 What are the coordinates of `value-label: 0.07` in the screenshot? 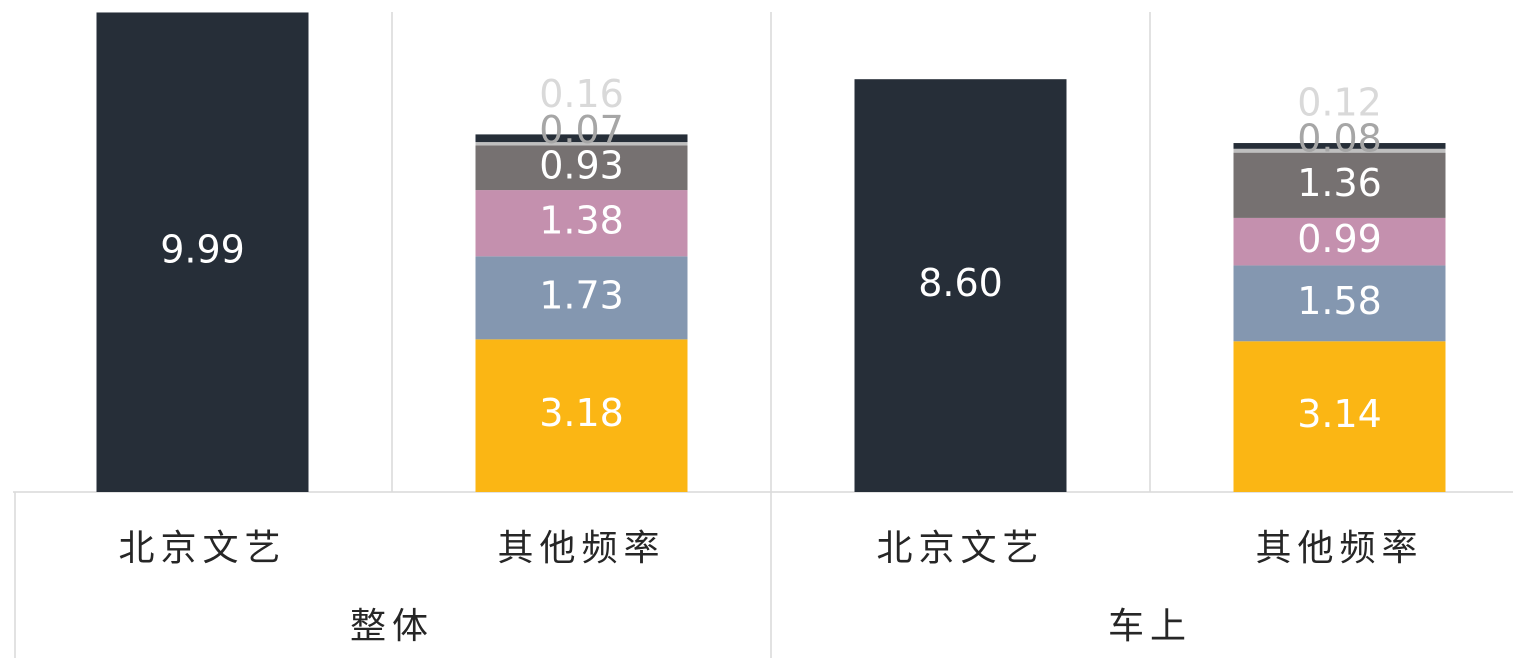 It's located at (581, 130).